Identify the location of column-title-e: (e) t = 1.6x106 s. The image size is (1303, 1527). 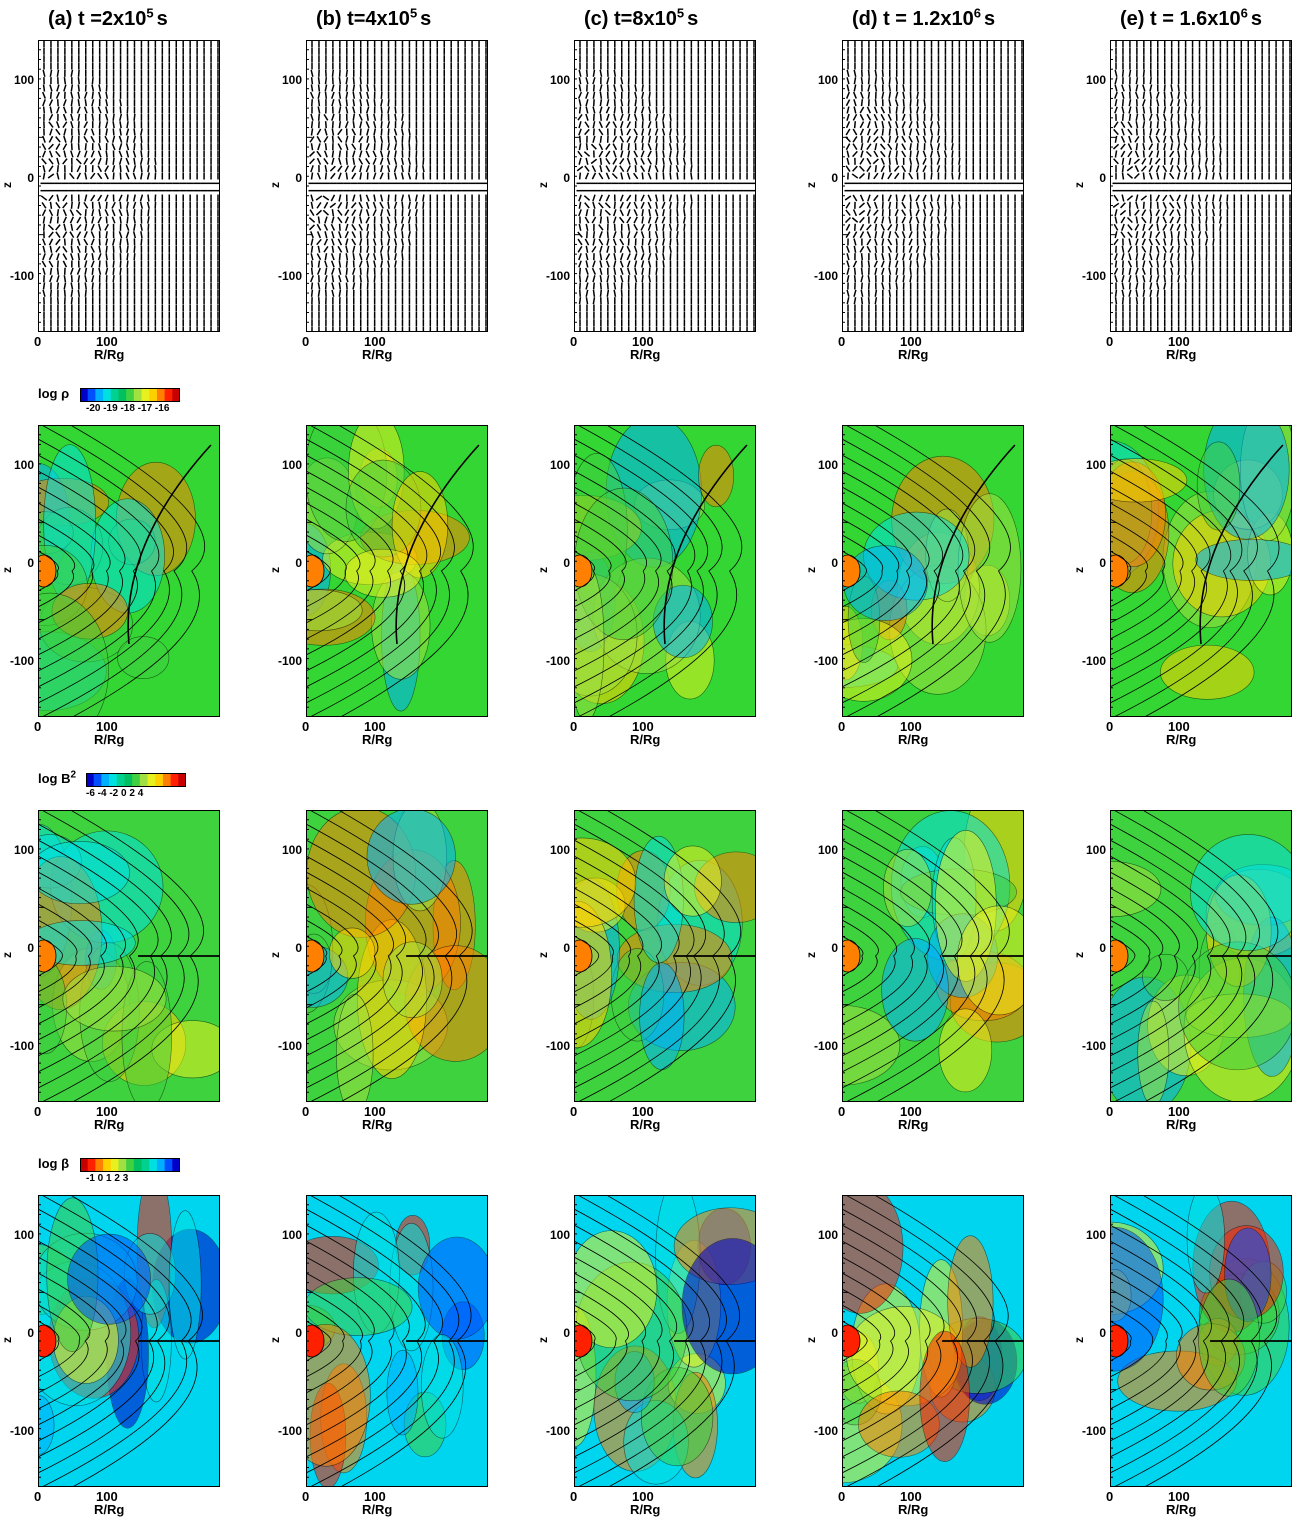
(1191, 18).